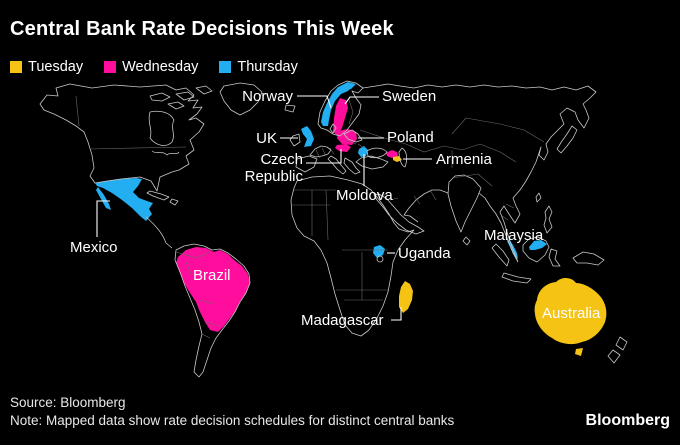  Describe the element at coordinates (94, 247) in the screenshot. I see `label-mexico: Mexico` at that location.